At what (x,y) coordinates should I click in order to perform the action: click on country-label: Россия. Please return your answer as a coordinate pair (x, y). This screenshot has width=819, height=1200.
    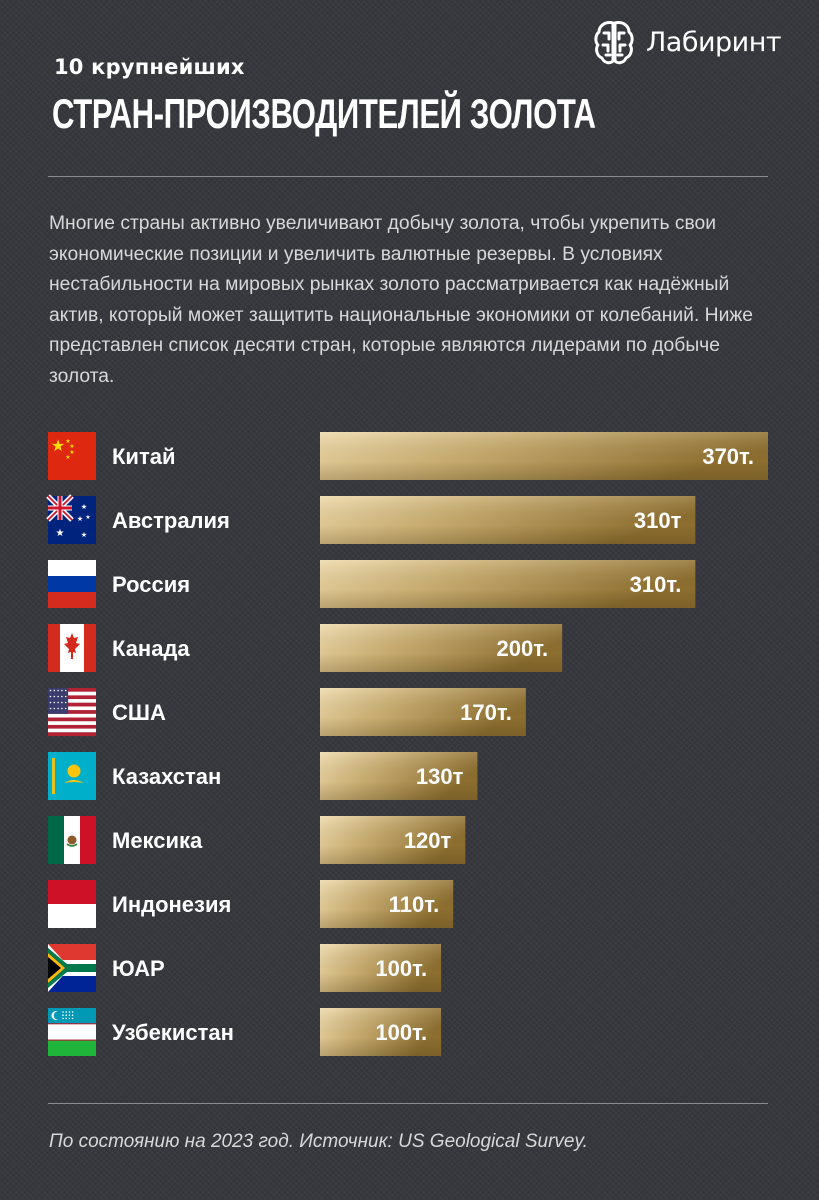
    Looking at the image, I should click on (151, 584).